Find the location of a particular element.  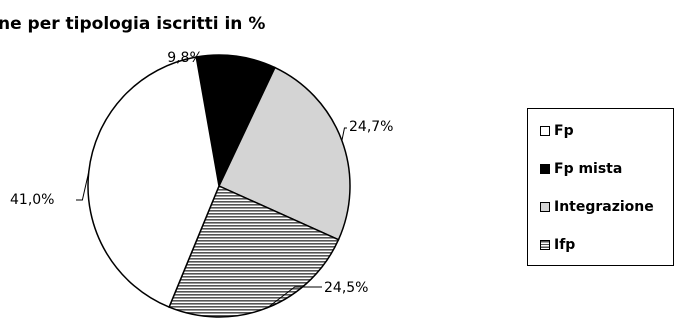

legend-item-integrazione: Integrazione is located at coordinates (597, 207).